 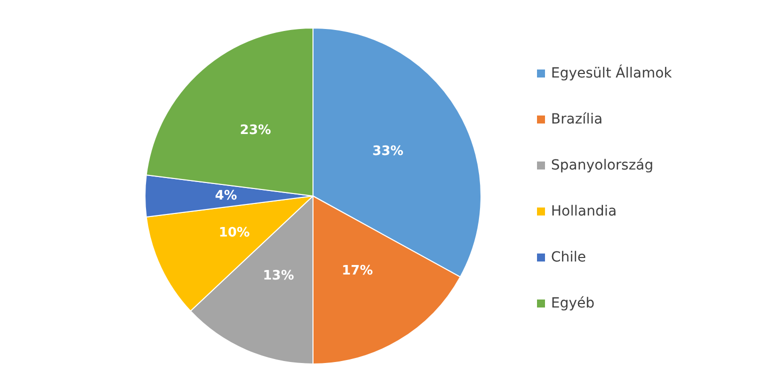 I want to click on data-label: 23%, so click(x=256, y=130).